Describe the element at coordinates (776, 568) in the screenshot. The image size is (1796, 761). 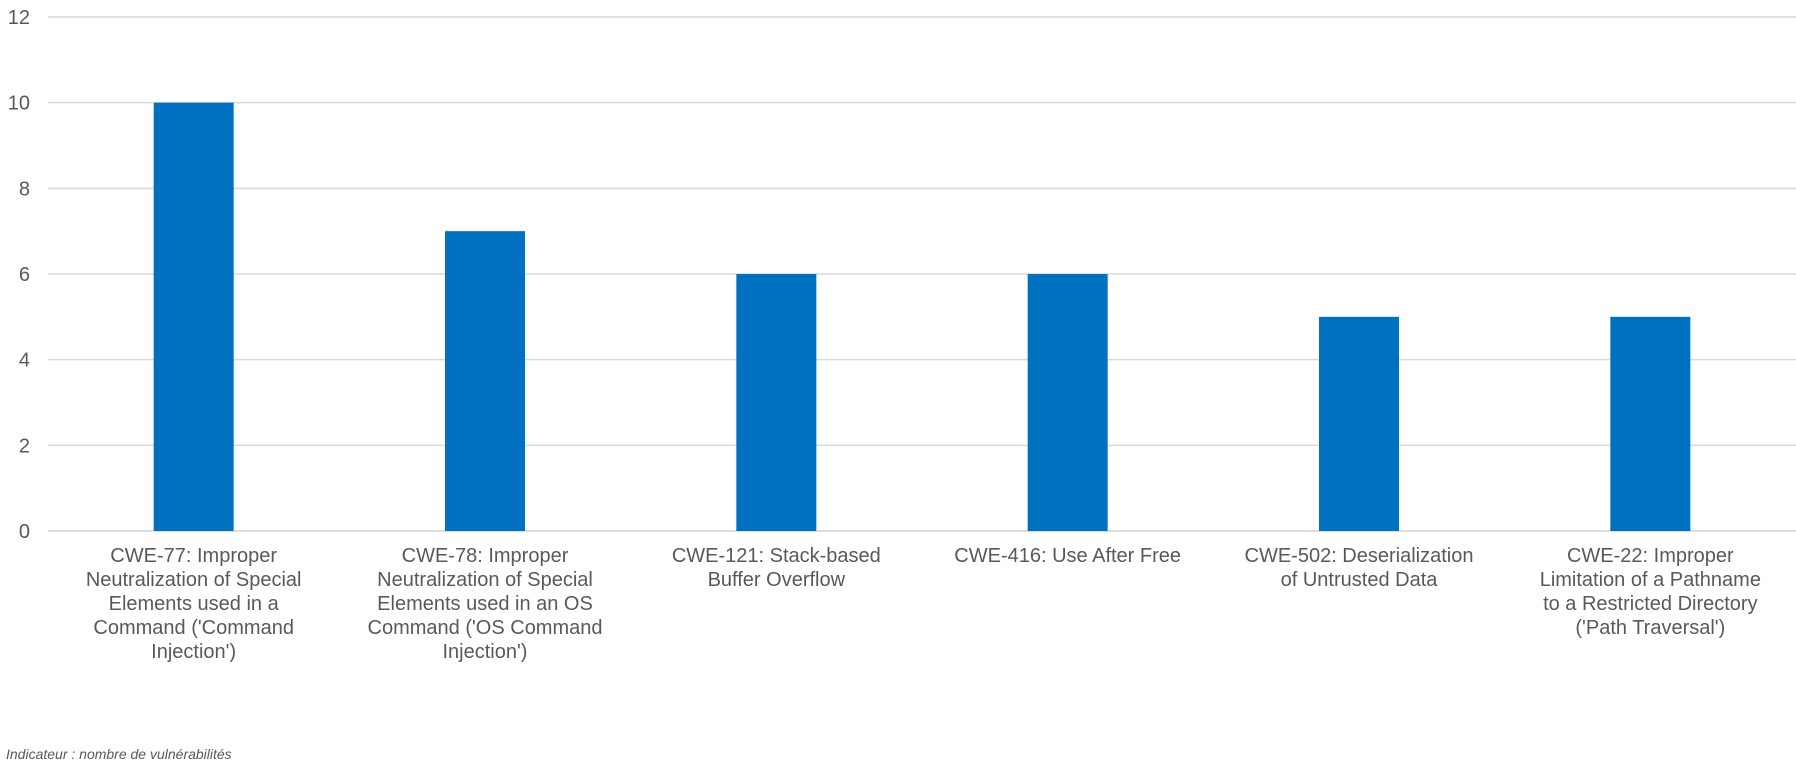
I see `x-tick-label: CWE-121: Stack-based Buffer Overflow` at that location.